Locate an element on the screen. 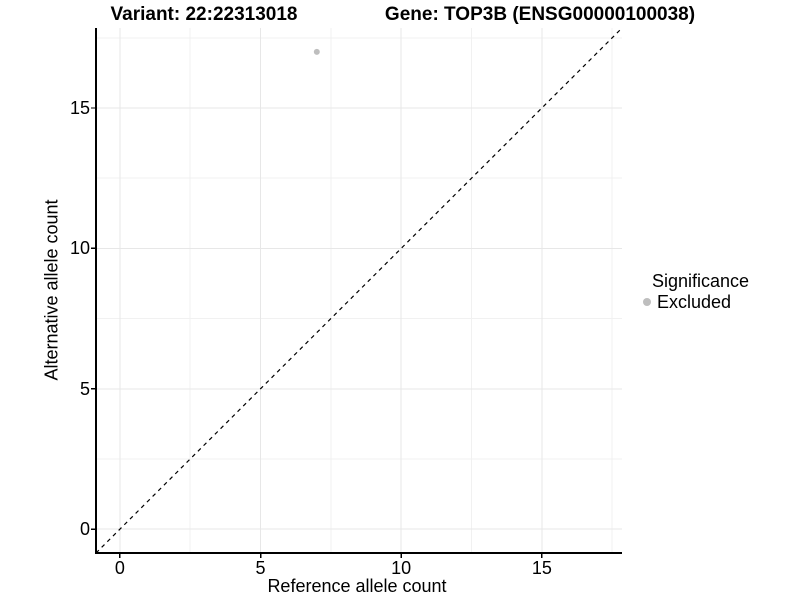 The height and width of the screenshot is (600, 800). y-tick-label: 10 is located at coordinates (79, 248).